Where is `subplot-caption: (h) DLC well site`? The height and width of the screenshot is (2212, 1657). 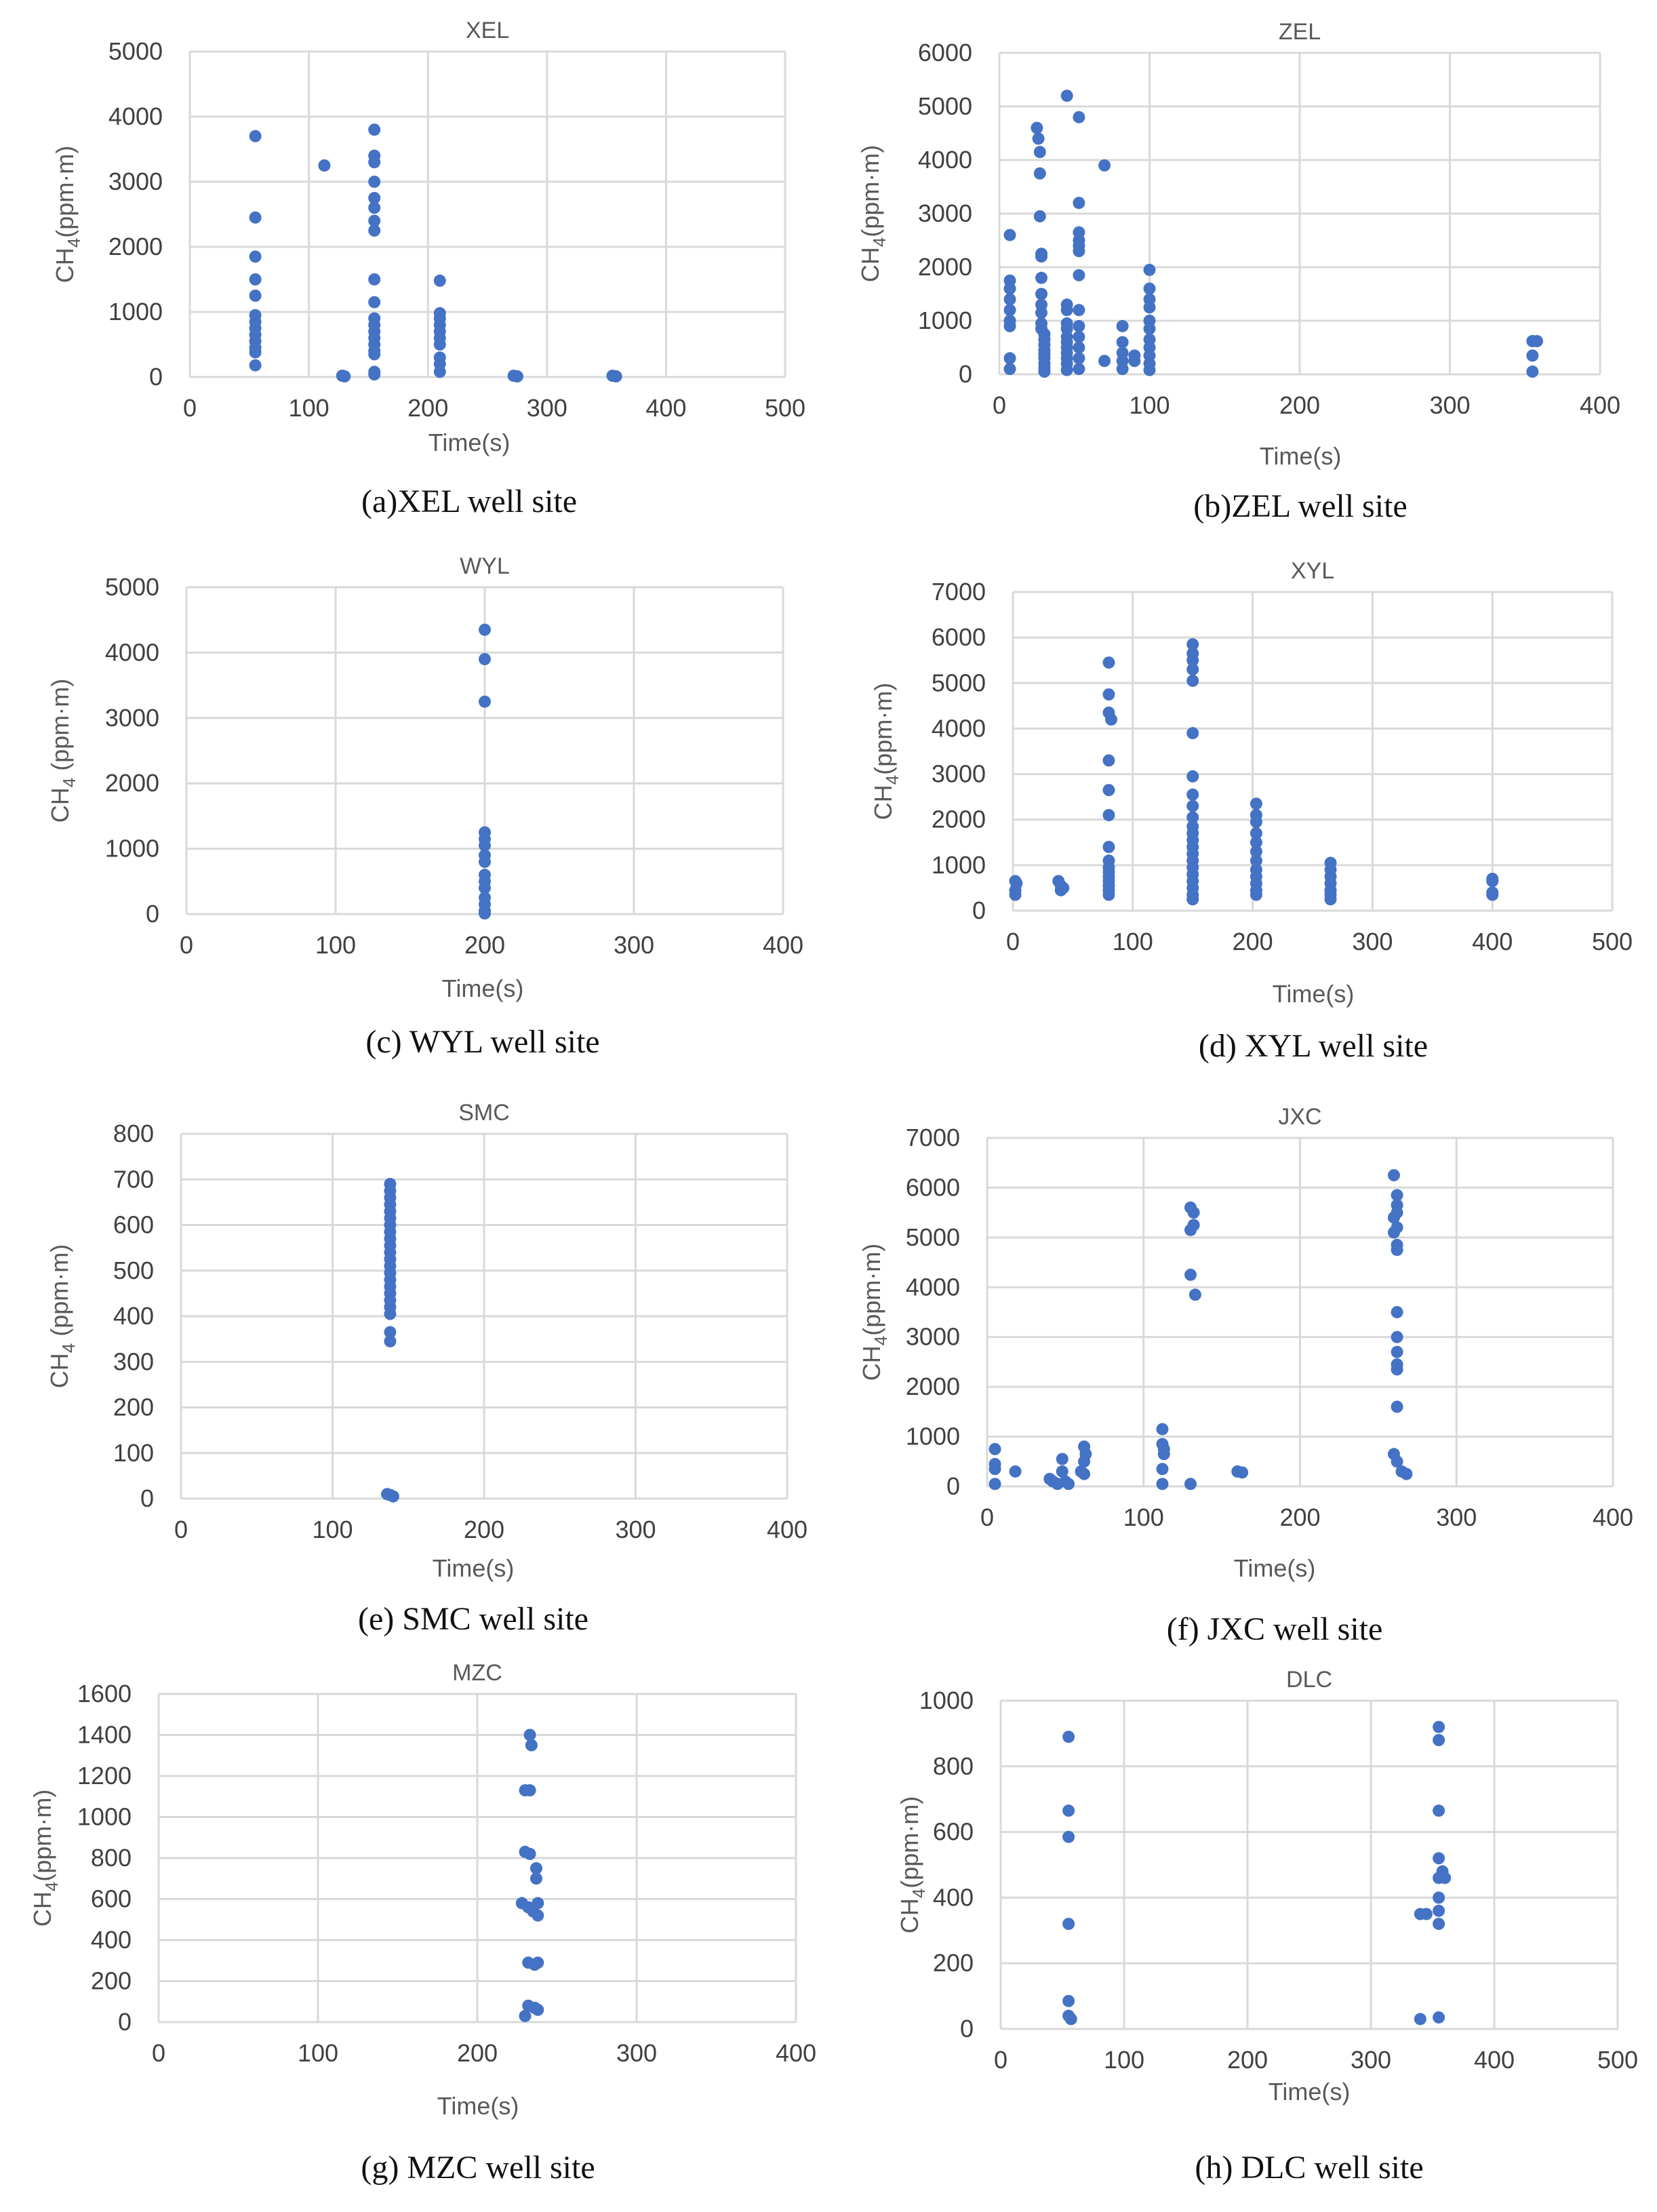 subplot-caption: (h) DLC well site is located at coordinates (1309, 2168).